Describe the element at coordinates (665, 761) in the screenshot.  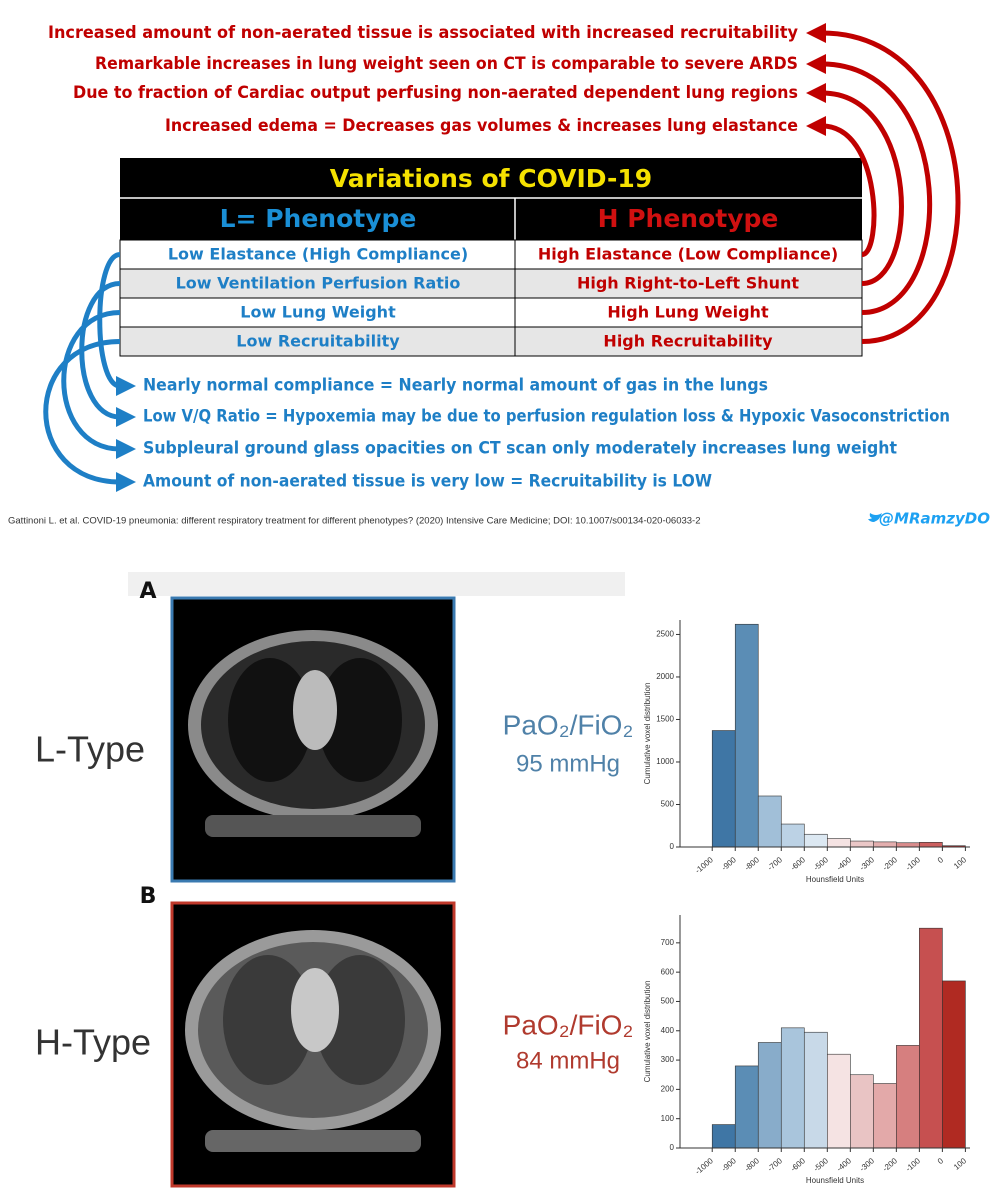
I see `y-tick-label: 1000` at that location.